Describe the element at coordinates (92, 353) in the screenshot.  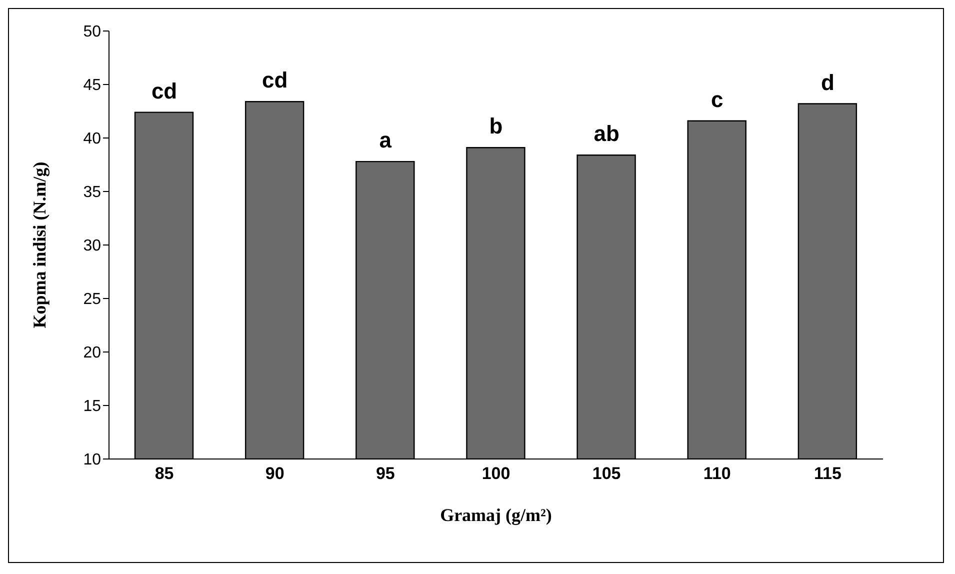
I see `y-tick-label: 20` at that location.